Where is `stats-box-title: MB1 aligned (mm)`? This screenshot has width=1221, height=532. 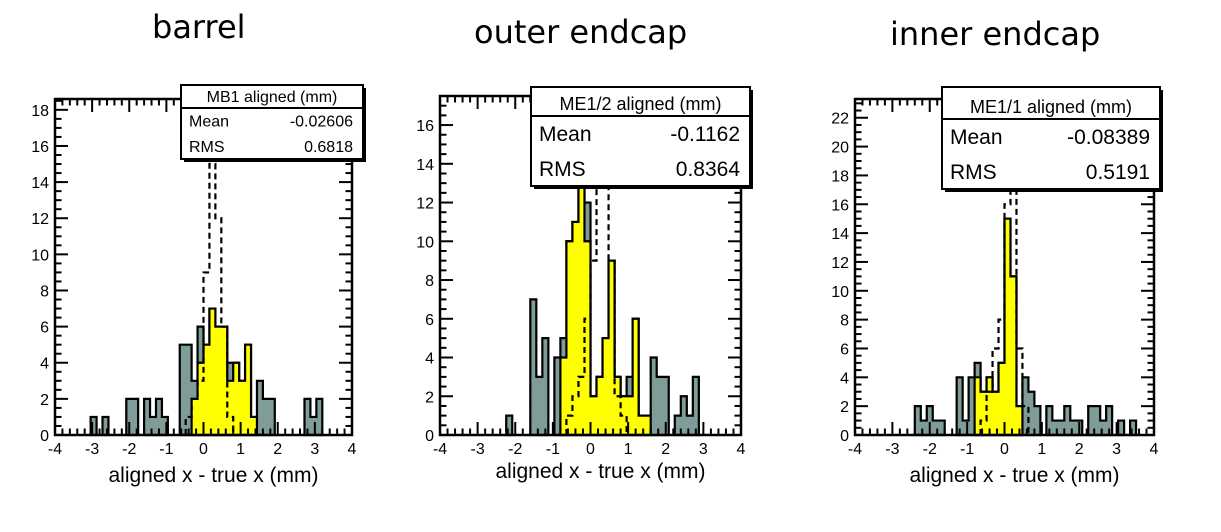 stats-box-title: MB1 aligned (mm) is located at coordinates (272, 97).